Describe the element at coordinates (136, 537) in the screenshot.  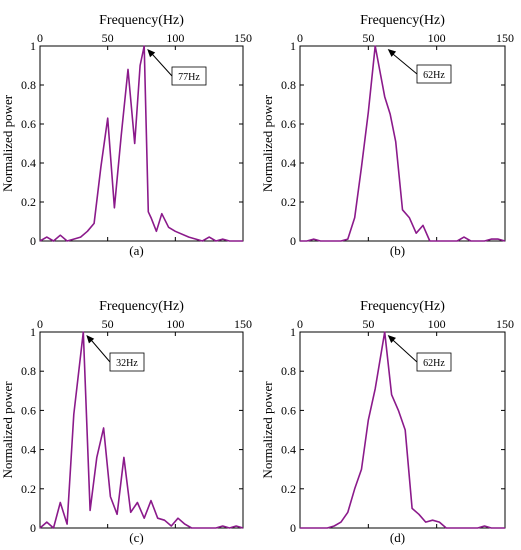
I see `panel-caption: (c)` at that location.